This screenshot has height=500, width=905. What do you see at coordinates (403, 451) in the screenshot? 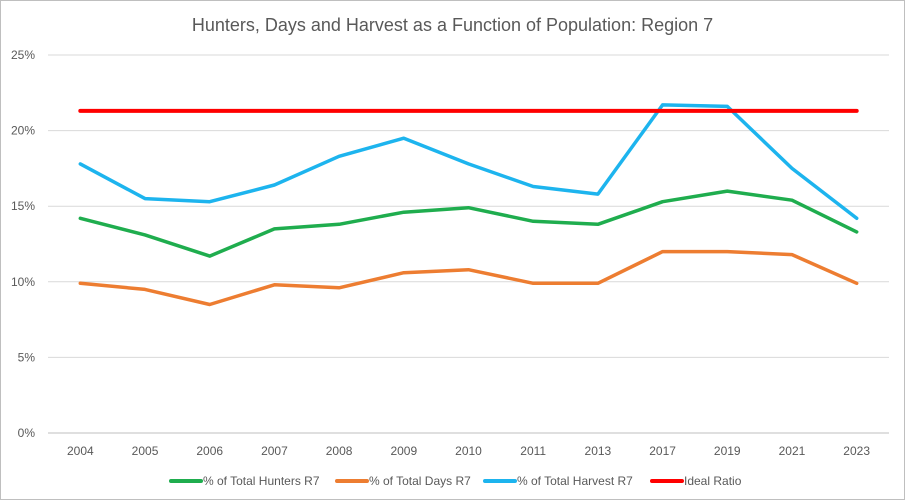
I see `x-tick-label: 2009` at bounding box center [403, 451].